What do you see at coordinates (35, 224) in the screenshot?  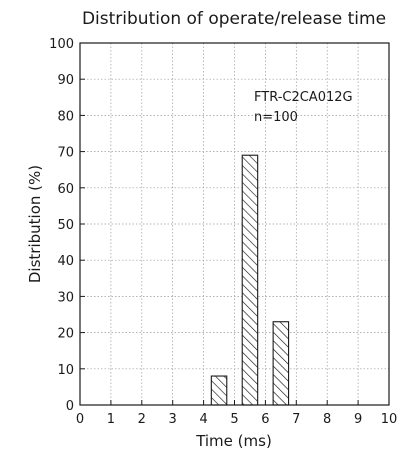 I see `y-axis-label: Distribution (%)` at bounding box center [35, 224].